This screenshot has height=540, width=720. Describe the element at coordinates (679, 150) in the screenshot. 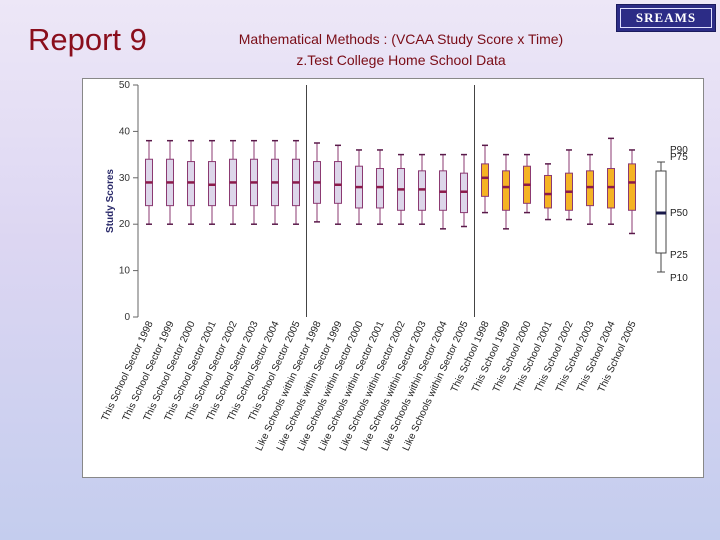

I see `legend-label-p90: P90` at that location.